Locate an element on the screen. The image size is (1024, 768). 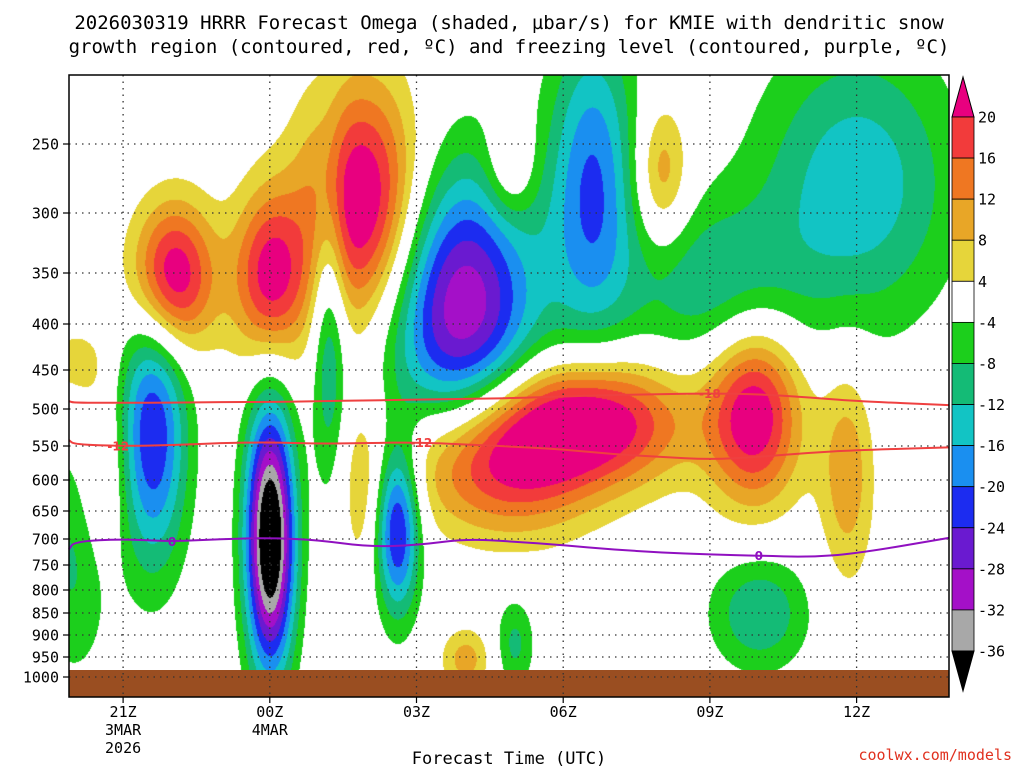
colorbar-tick-label: -4 is located at coordinates (987, 323).